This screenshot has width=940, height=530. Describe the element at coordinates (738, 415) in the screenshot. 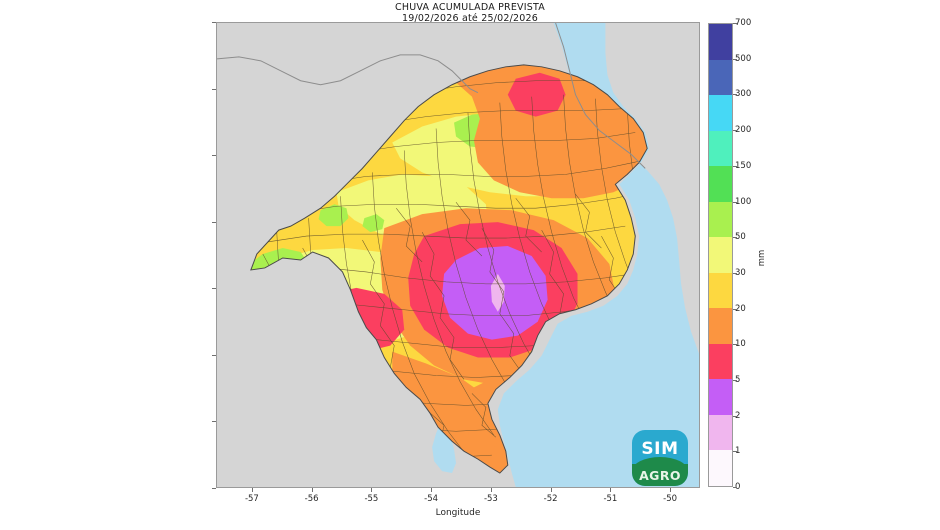

I see `colorbar-tick-label: 2` at that location.